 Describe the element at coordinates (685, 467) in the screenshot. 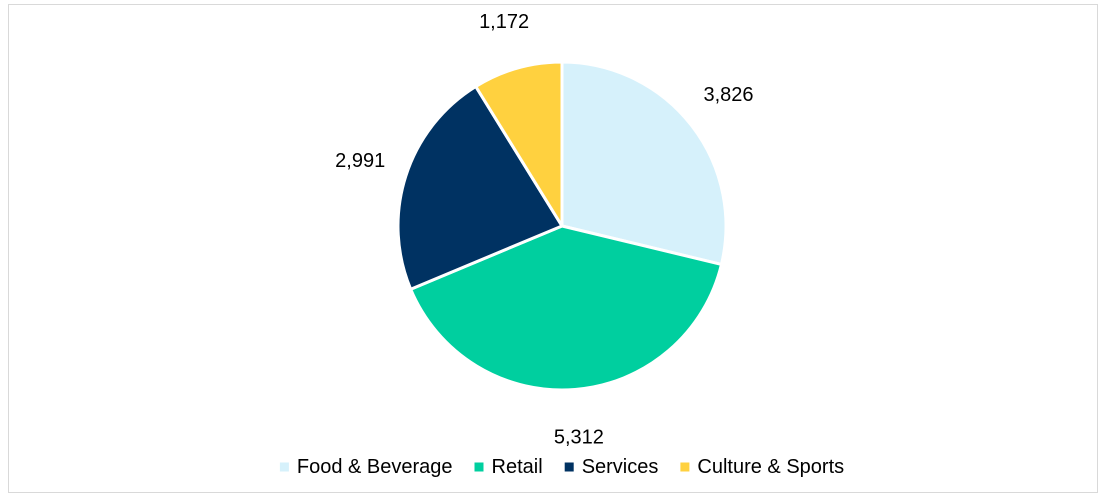

I see `legend-swatch-culture-and-sports` at that location.